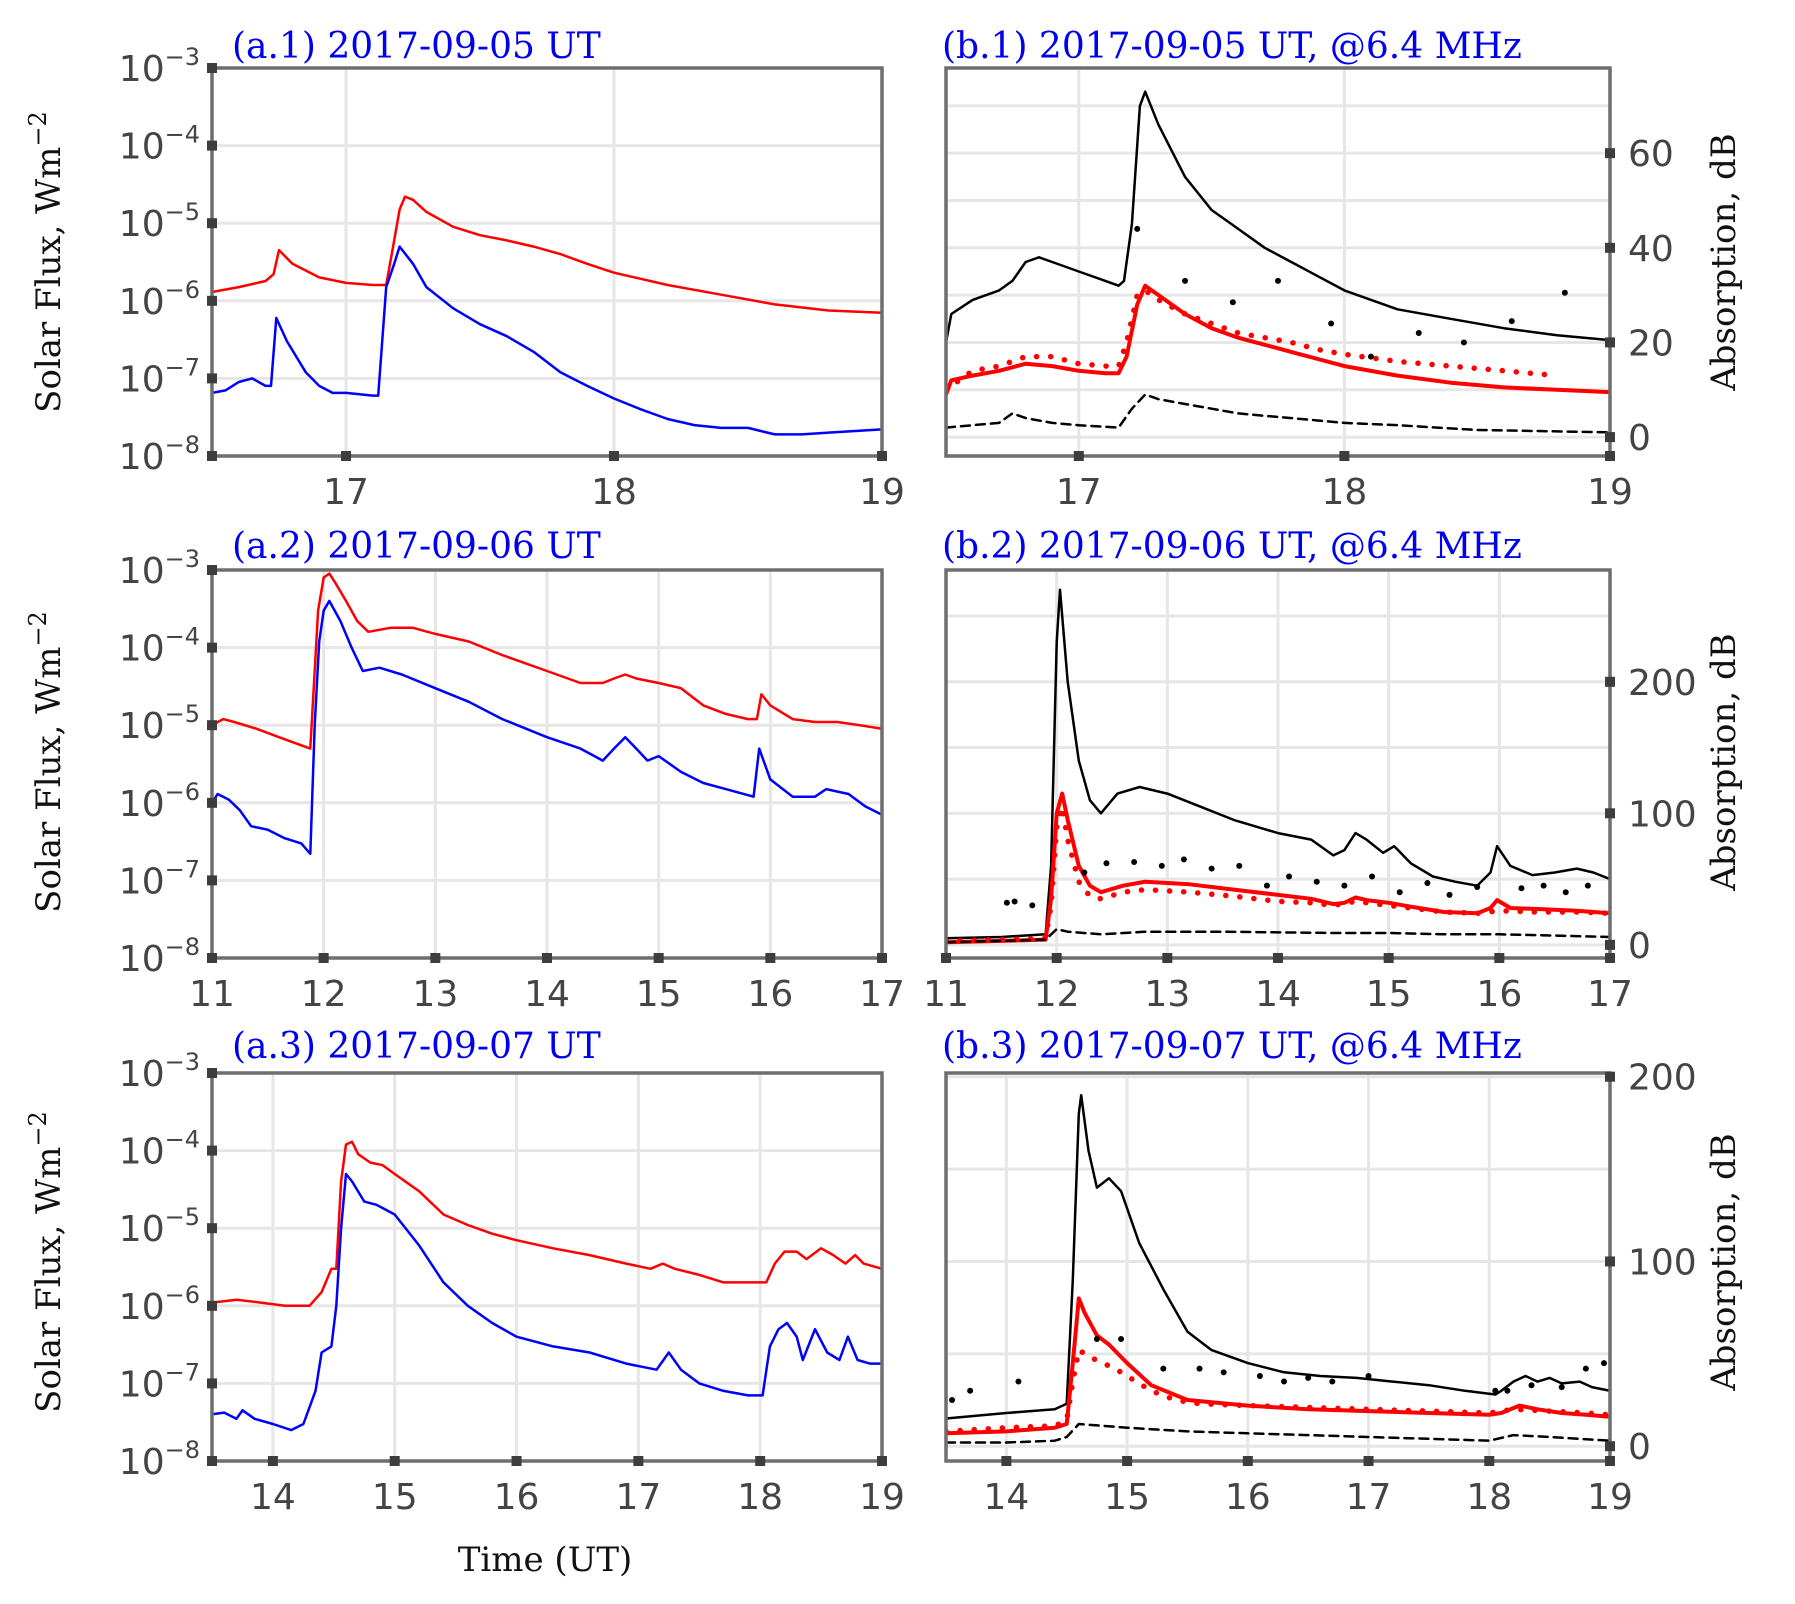 The height and width of the screenshot is (1604, 1795). I want to click on absorption-axis-label: Absorption, dB, so click(1724, 262).